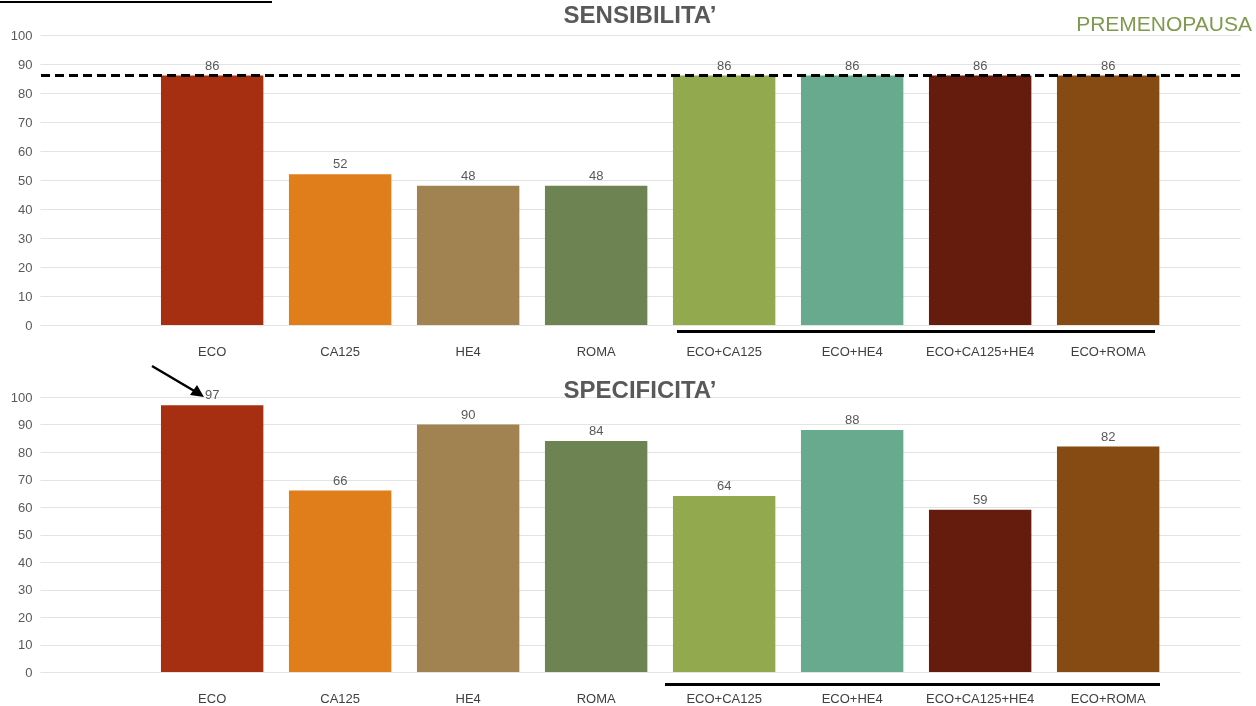 The width and height of the screenshot is (1256, 706). I want to click on data-label: 64, so click(724, 485).